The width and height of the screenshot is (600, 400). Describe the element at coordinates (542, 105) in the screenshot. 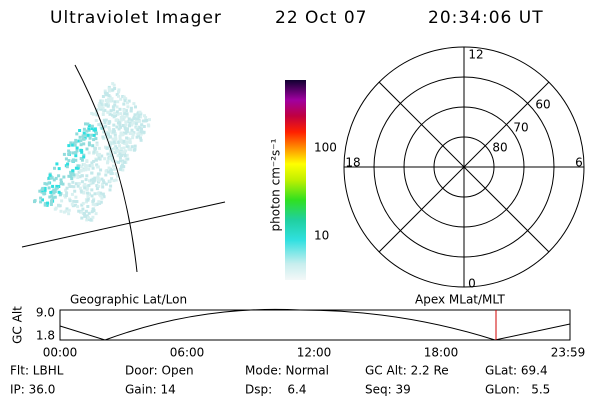

I see `lat-label: 60` at that location.